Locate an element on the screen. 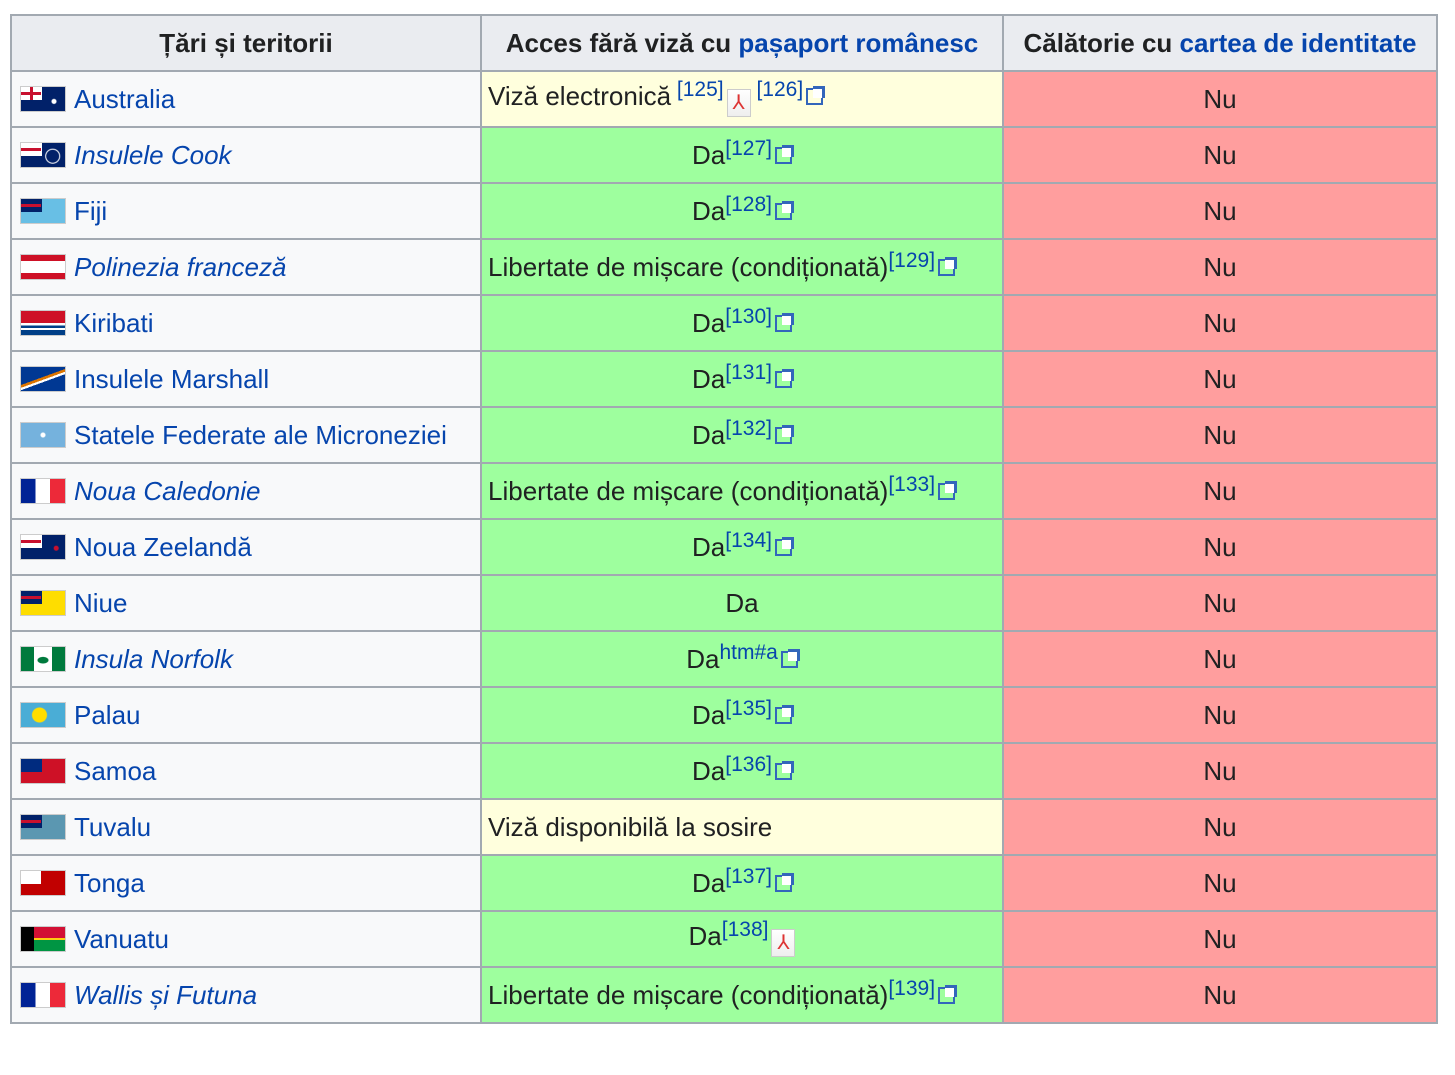  country-link: Polinezia franceză is located at coordinates (180, 266).